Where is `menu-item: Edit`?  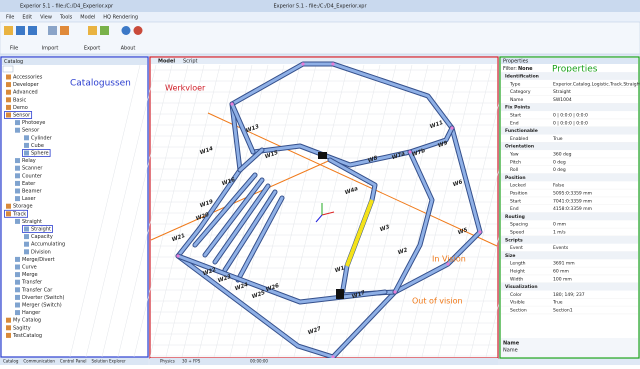 menu-item: Edit is located at coordinates (27, 18).